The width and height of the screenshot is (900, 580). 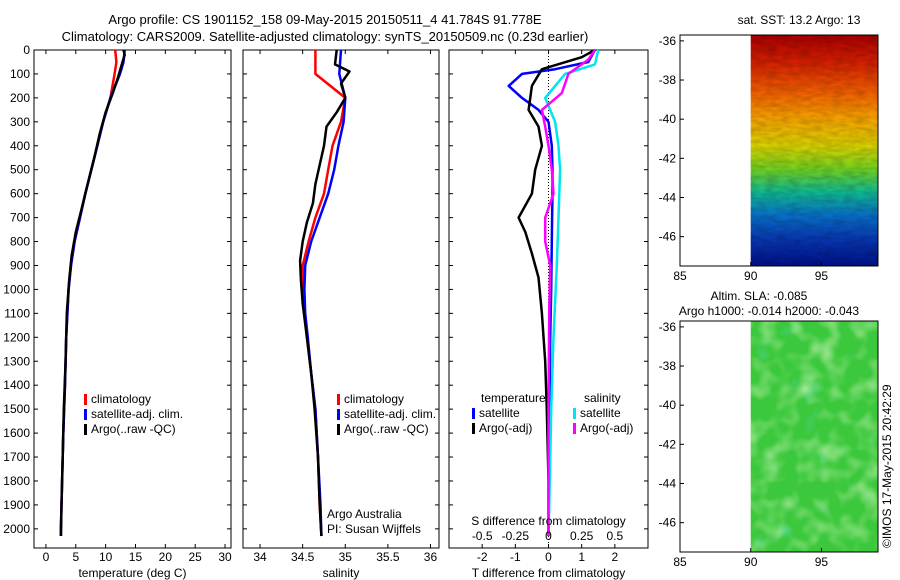 What do you see at coordinates (16, 361) in the screenshot?
I see `temperature-ytick-label: 1300` at bounding box center [16, 361].